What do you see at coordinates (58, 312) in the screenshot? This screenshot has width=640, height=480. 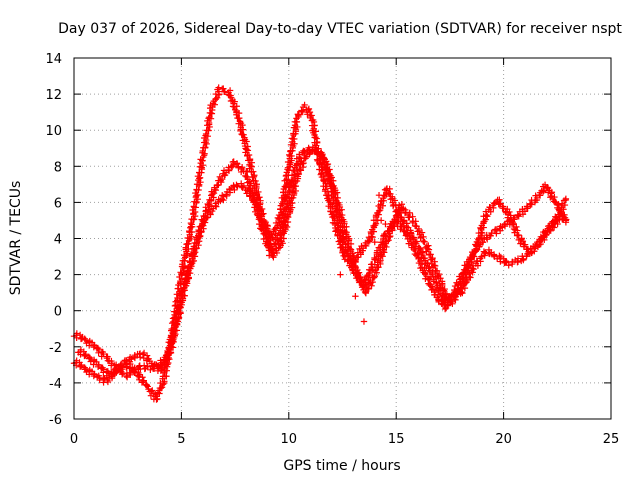 I see `y-tick-label: 0` at bounding box center [58, 312].